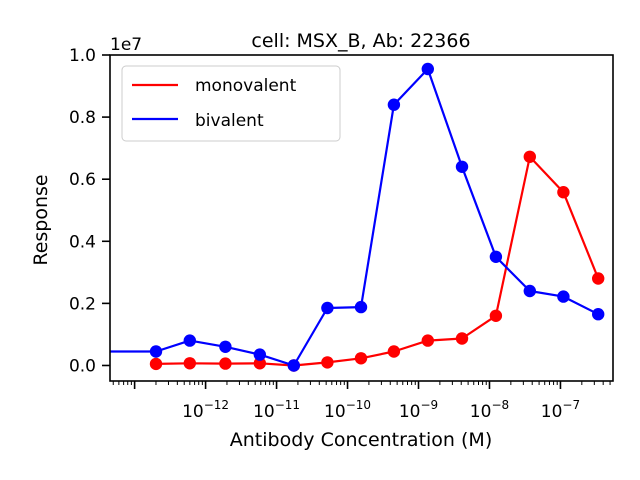  What do you see at coordinates (41, 219) in the screenshot?
I see `y-axis-label: Response` at bounding box center [41, 219].